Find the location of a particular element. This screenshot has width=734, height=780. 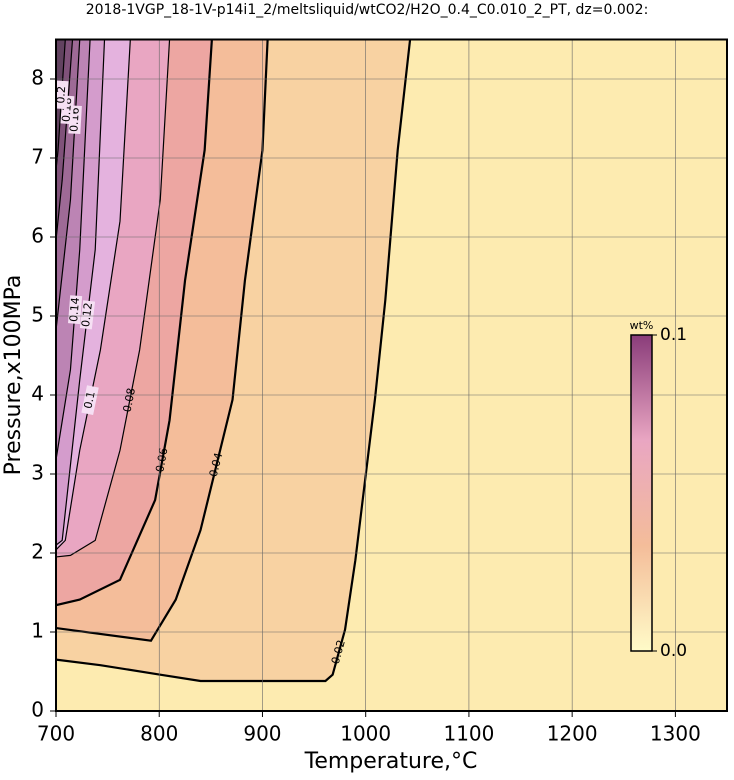

x-tick-label: 1200 is located at coordinates (572, 734).